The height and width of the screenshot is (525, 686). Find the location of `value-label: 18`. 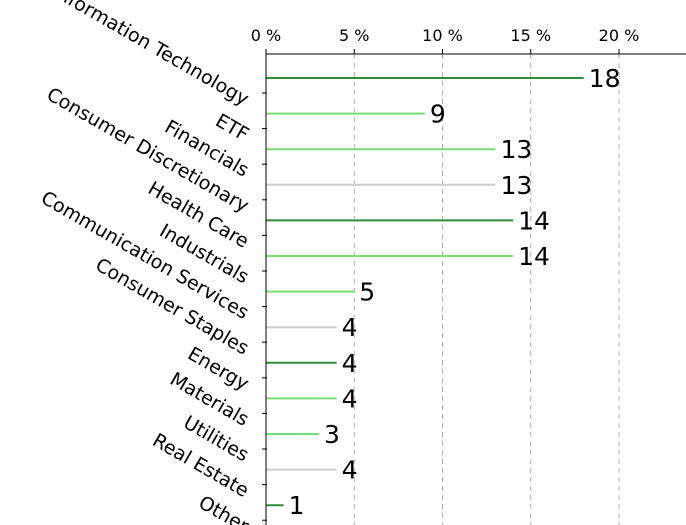

value-label: 18 is located at coordinates (605, 78).